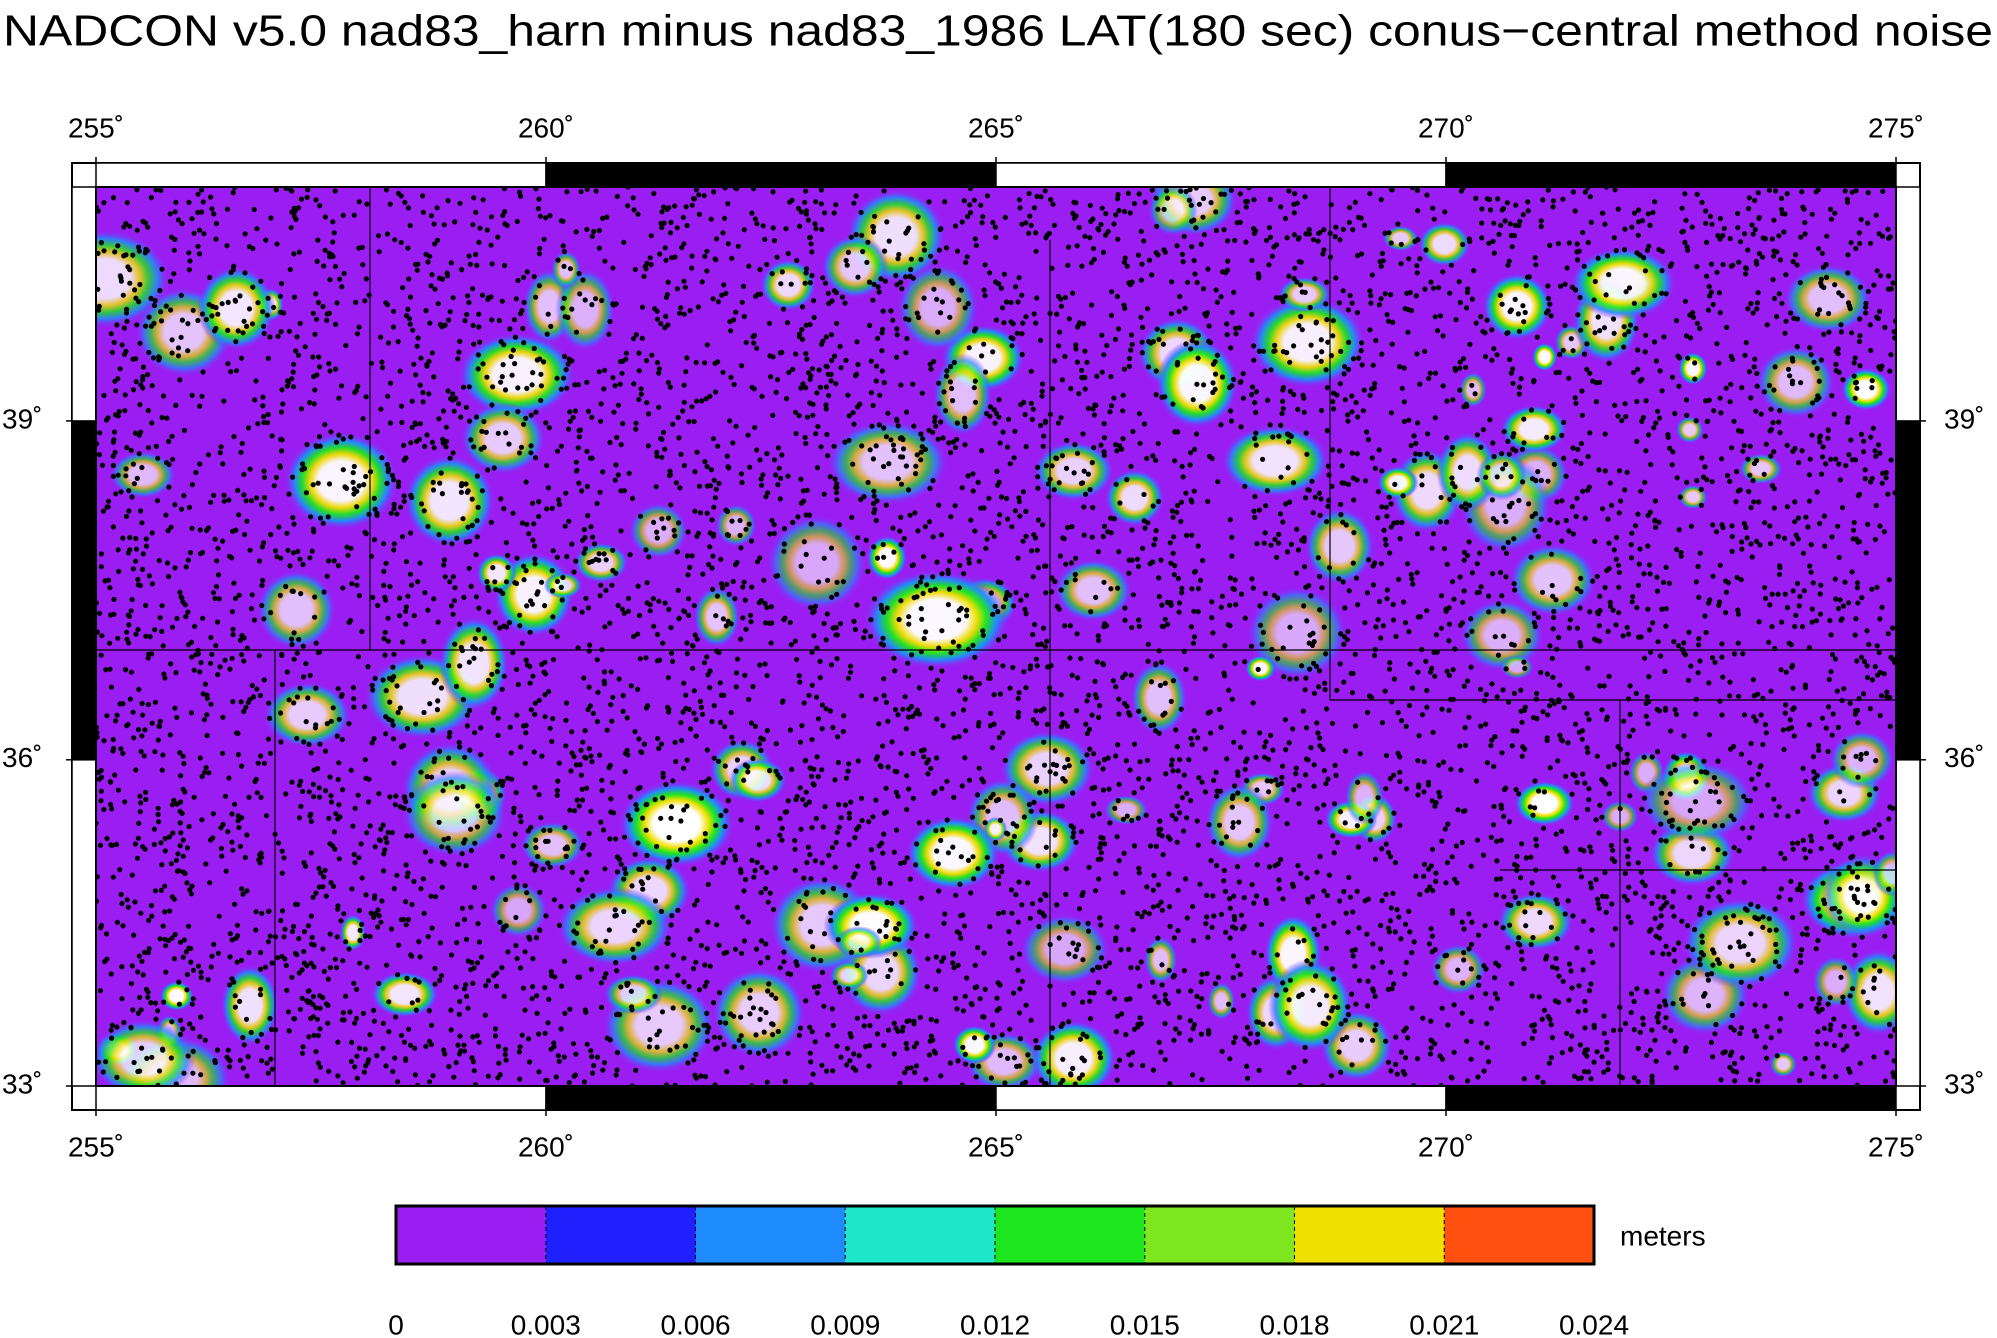 Image resolution: width=1997 pixels, height=1338 pixels. I want to click on colorbar-tick-label: 0.003, so click(546, 1323).